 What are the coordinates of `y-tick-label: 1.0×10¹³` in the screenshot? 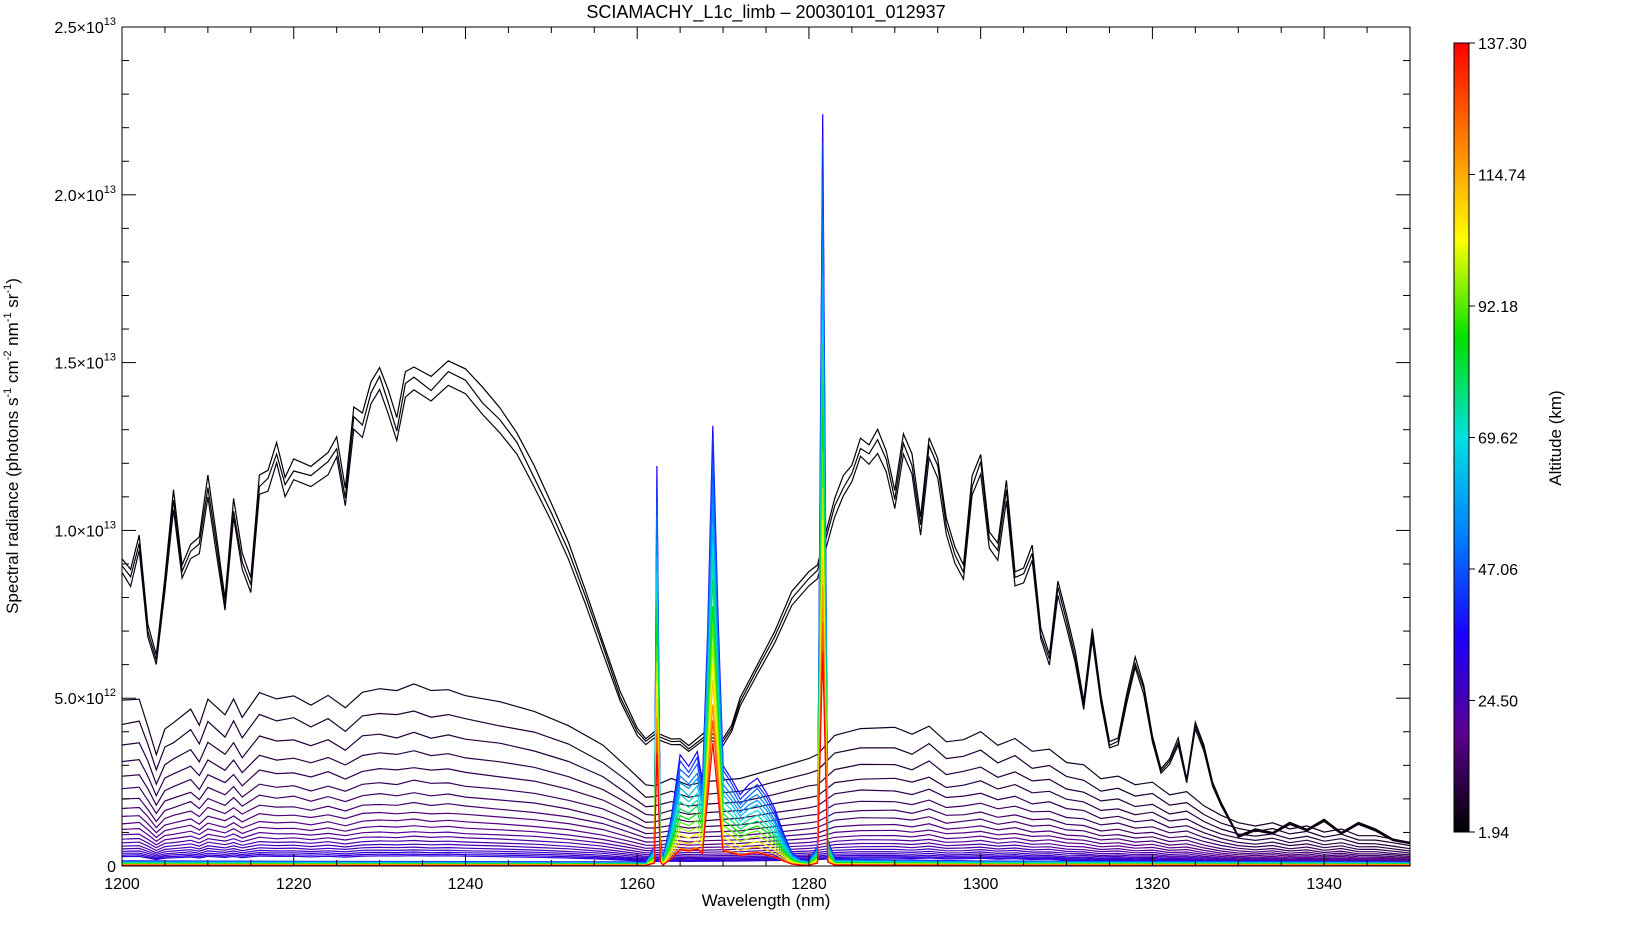 It's located at (85, 529).